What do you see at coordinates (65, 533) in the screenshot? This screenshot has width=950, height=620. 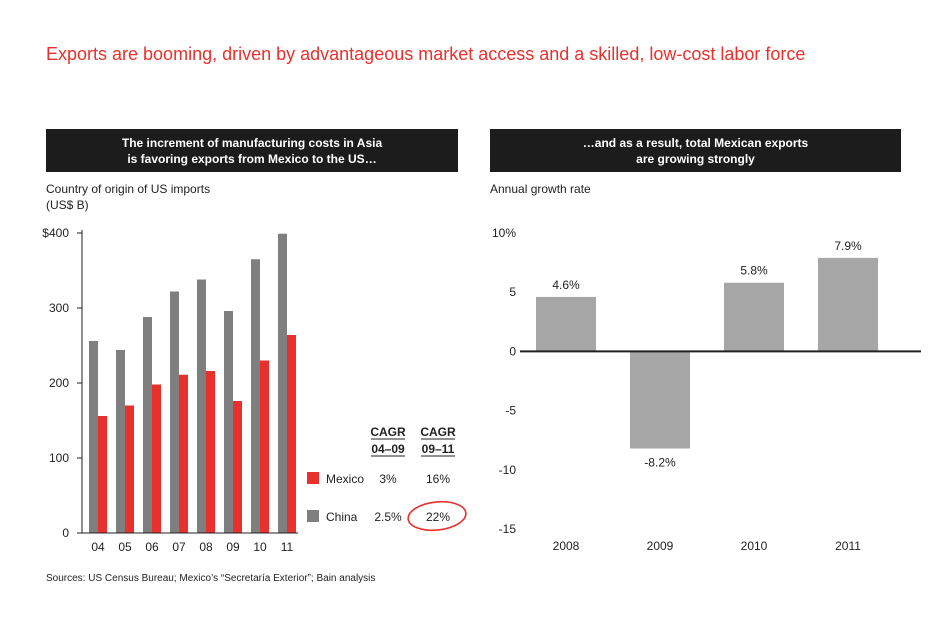 I see `left-y-tick-label: 0` at bounding box center [65, 533].